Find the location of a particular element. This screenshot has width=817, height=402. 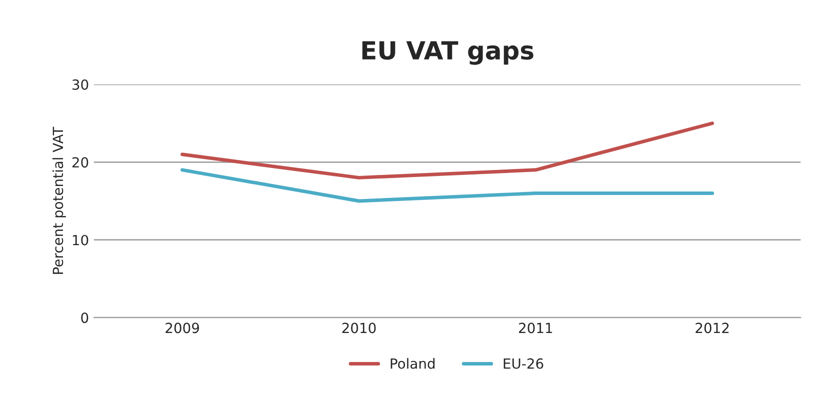

legend-label: EU-26 is located at coordinates (524, 363).